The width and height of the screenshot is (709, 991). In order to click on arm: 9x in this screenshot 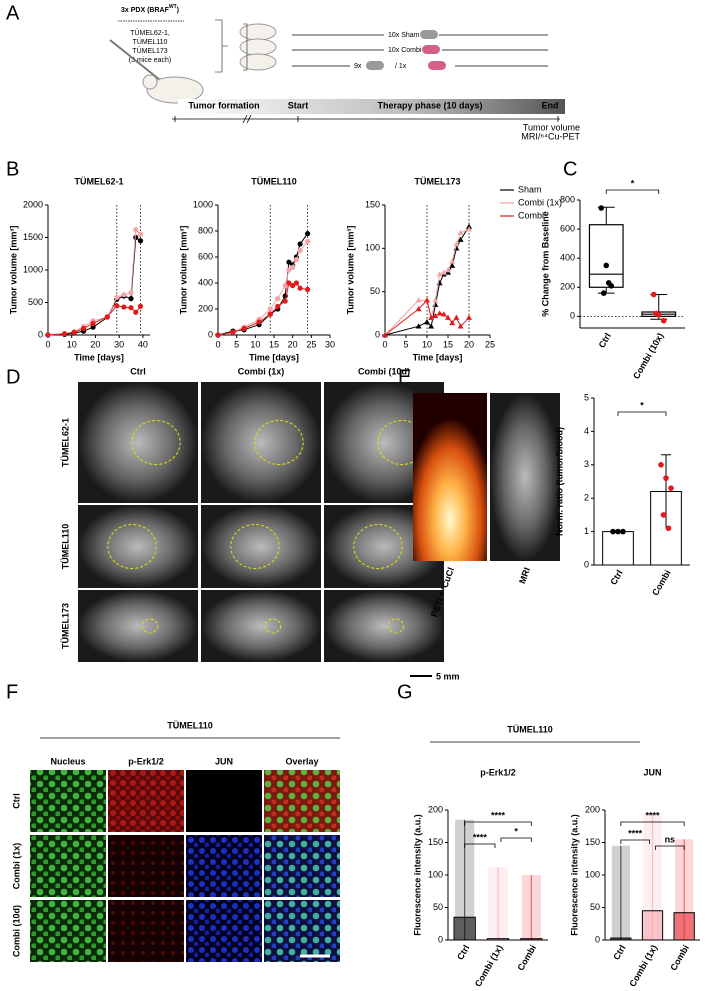, I will do `click(358, 66)`.